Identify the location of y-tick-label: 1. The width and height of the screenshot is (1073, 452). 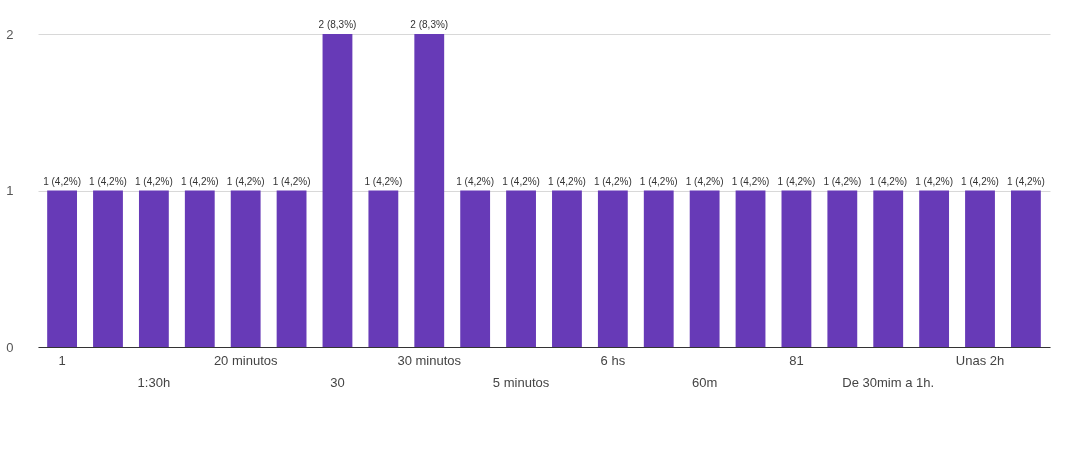
(10, 190).